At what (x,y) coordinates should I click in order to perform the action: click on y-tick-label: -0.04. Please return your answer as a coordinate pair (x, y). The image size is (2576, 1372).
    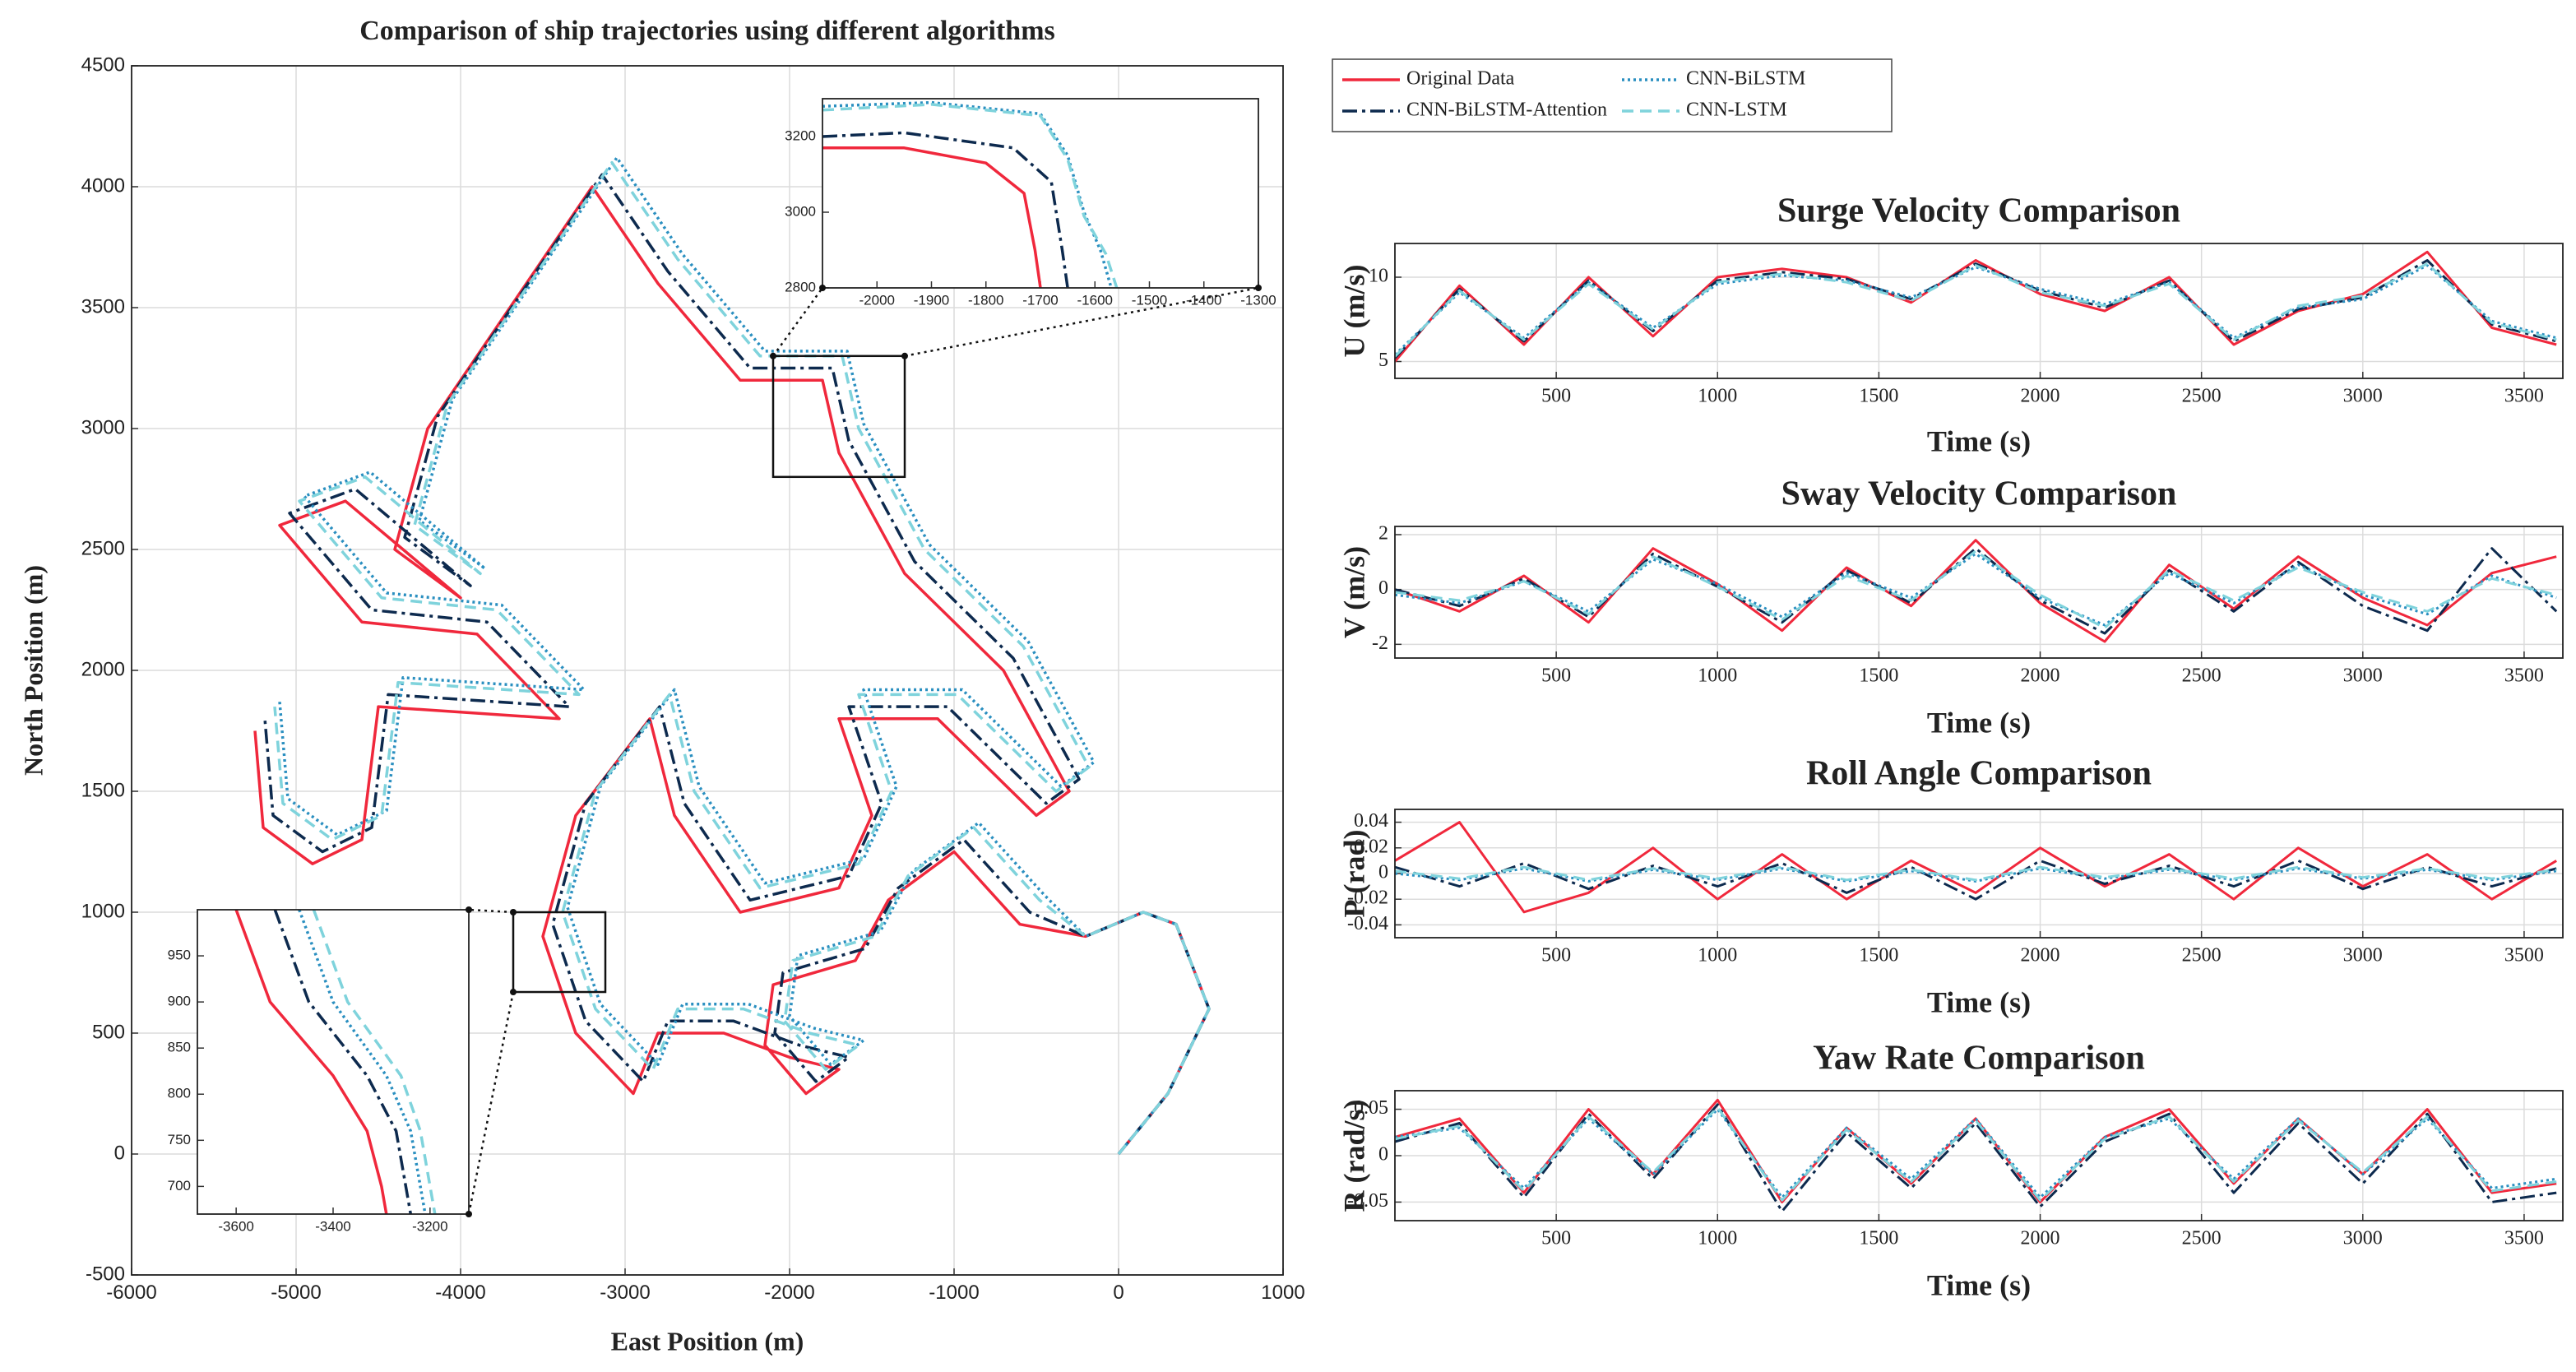
    Looking at the image, I should click on (1368, 923).